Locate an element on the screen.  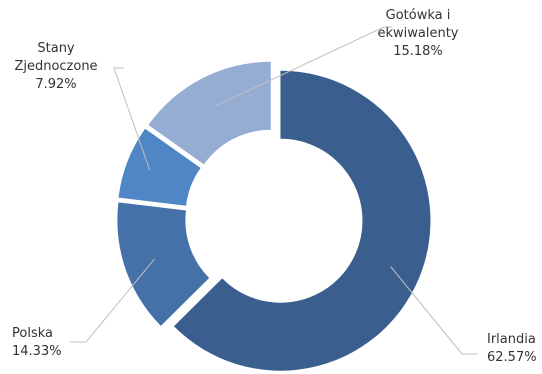
label-line: Stany is located at coordinates (56, 48).